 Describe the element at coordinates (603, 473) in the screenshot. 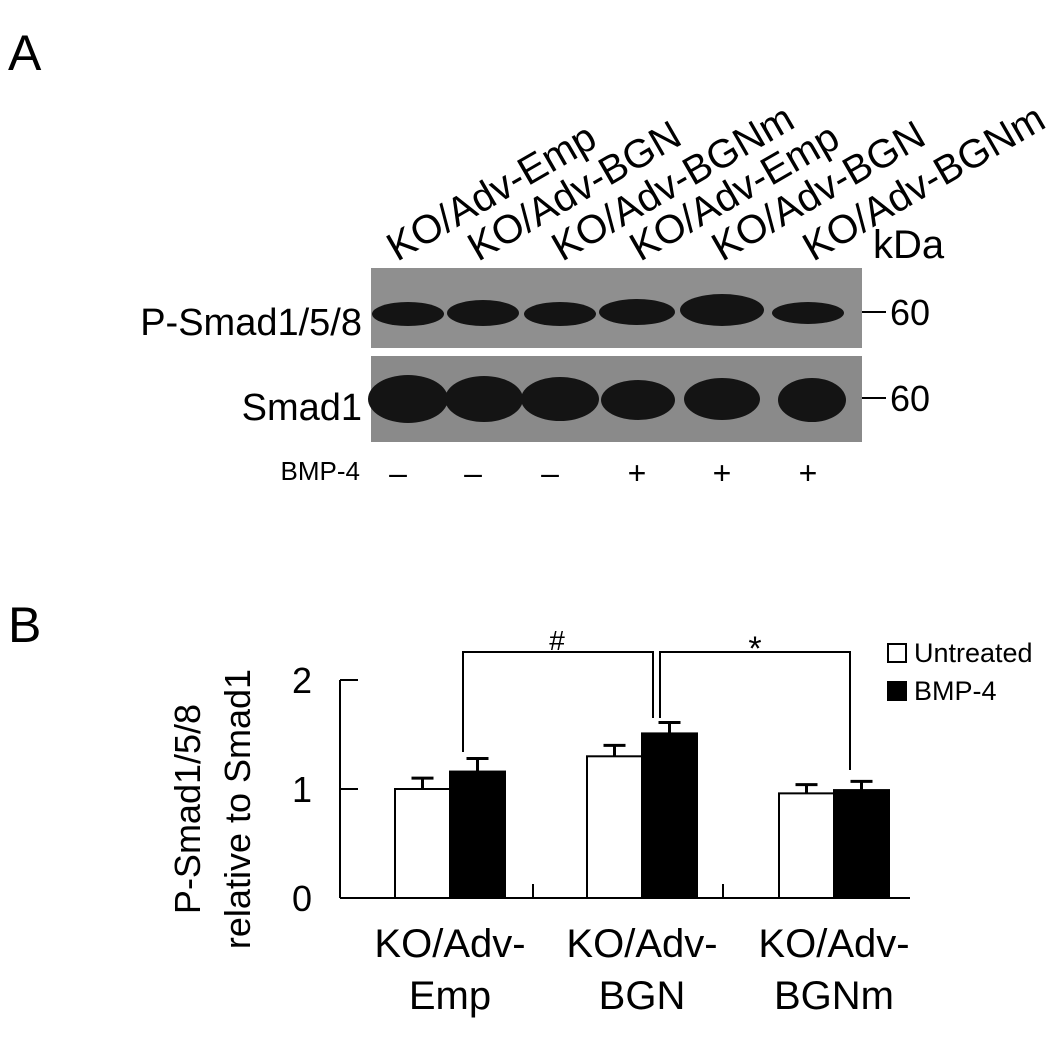

I see `treatment-signs: – – – + + +` at that location.